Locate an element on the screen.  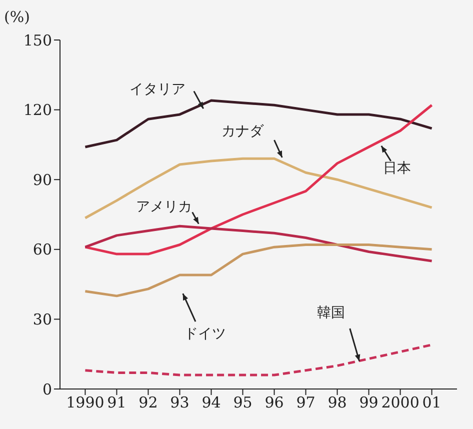
x-tick-label: 94 is located at coordinates (211, 403).